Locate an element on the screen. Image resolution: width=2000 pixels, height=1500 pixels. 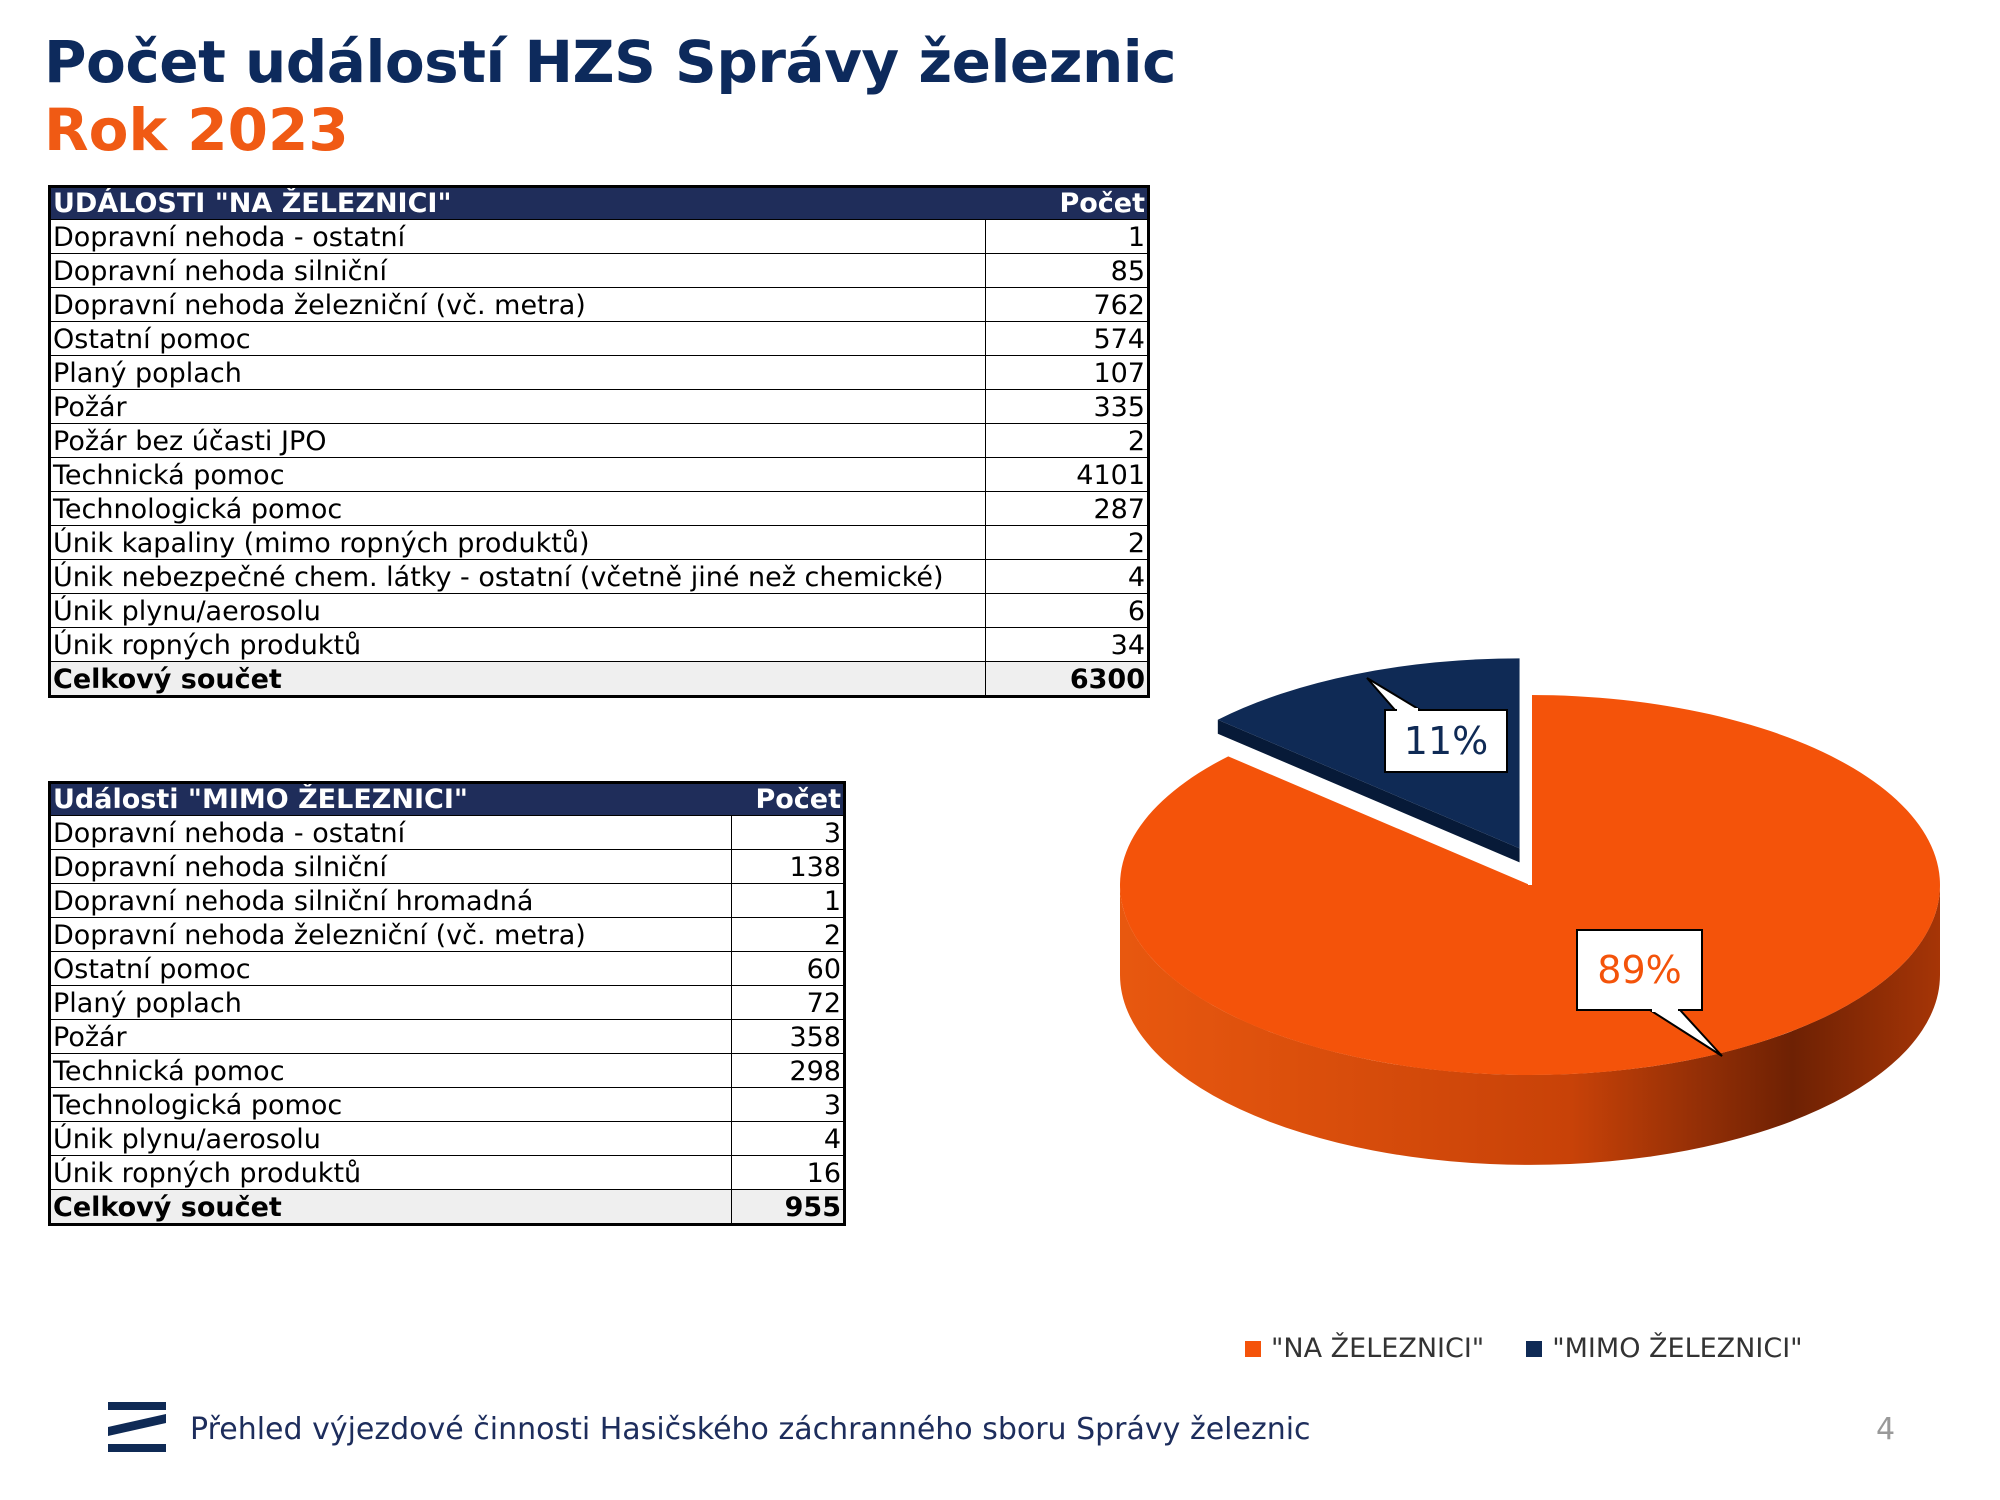
table-row: Únik ropných produktů 16 is located at coordinates (447, 1172).